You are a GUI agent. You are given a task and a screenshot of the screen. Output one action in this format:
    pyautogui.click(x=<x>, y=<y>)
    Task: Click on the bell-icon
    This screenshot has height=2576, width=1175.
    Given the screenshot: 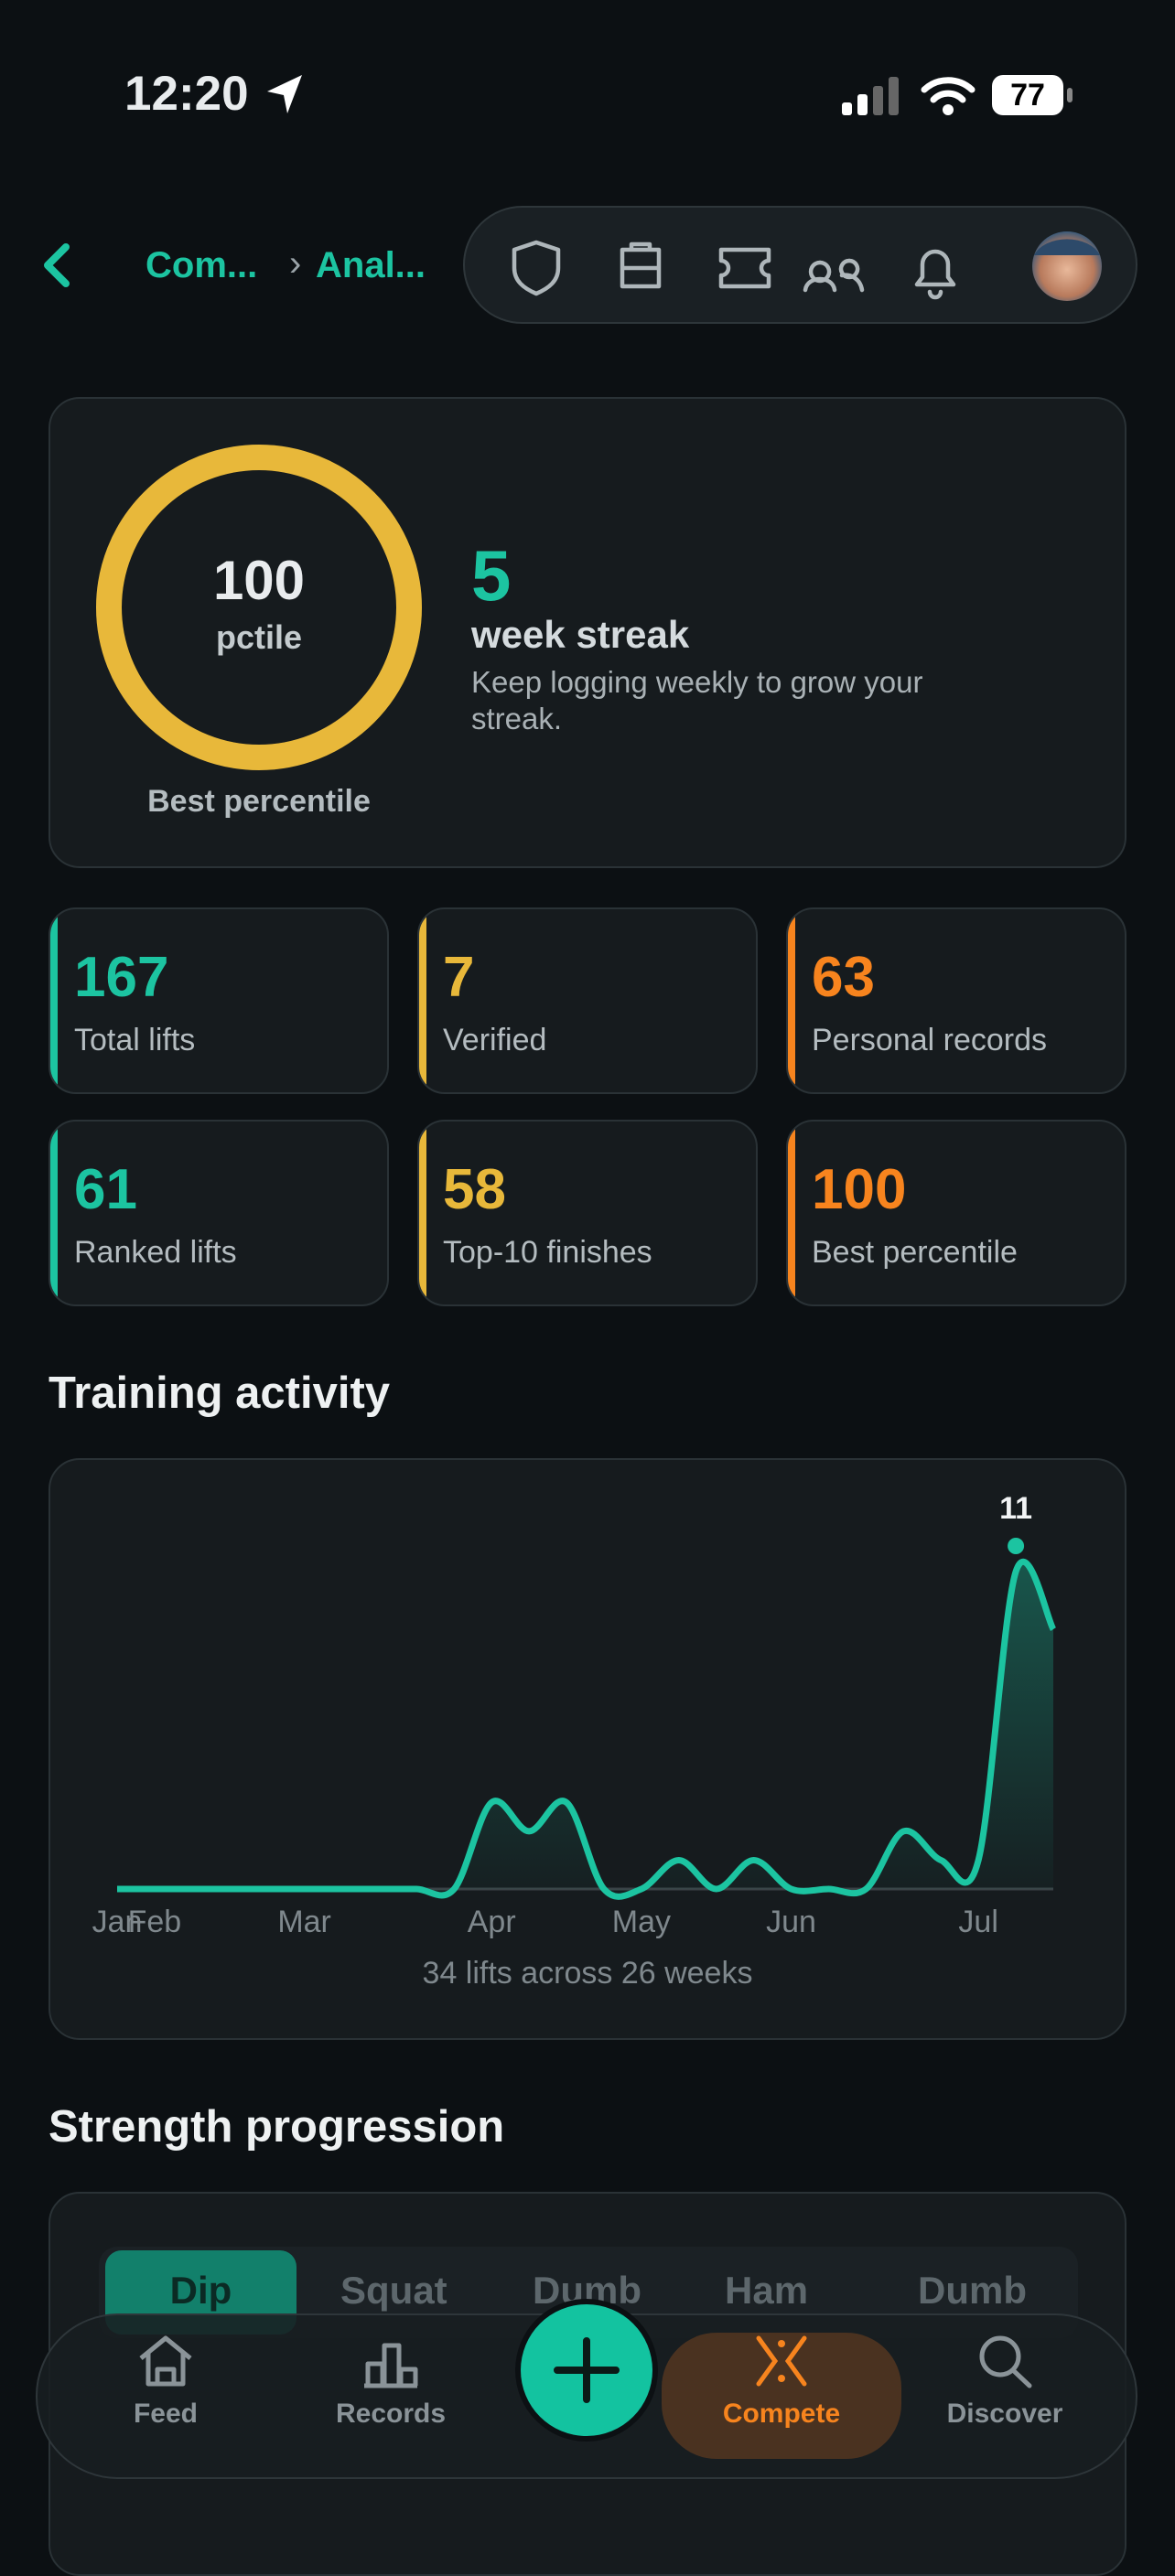 What is the action you would take?
    pyautogui.click(x=935, y=274)
    